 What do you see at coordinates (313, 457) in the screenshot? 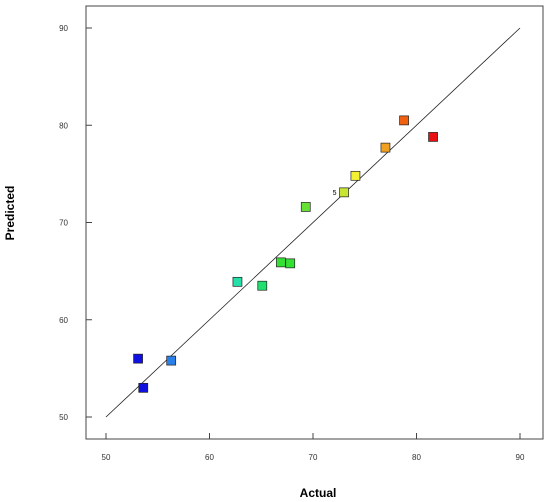
I see `x-tick-label: 70` at bounding box center [313, 457].